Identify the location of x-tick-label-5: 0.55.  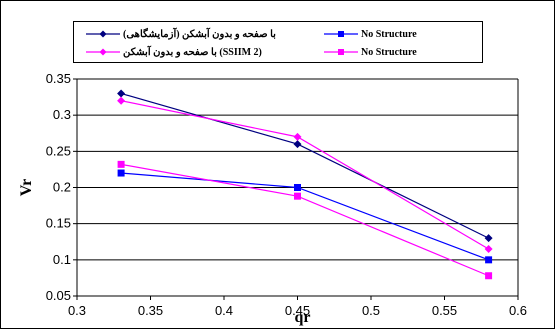
(444, 310).